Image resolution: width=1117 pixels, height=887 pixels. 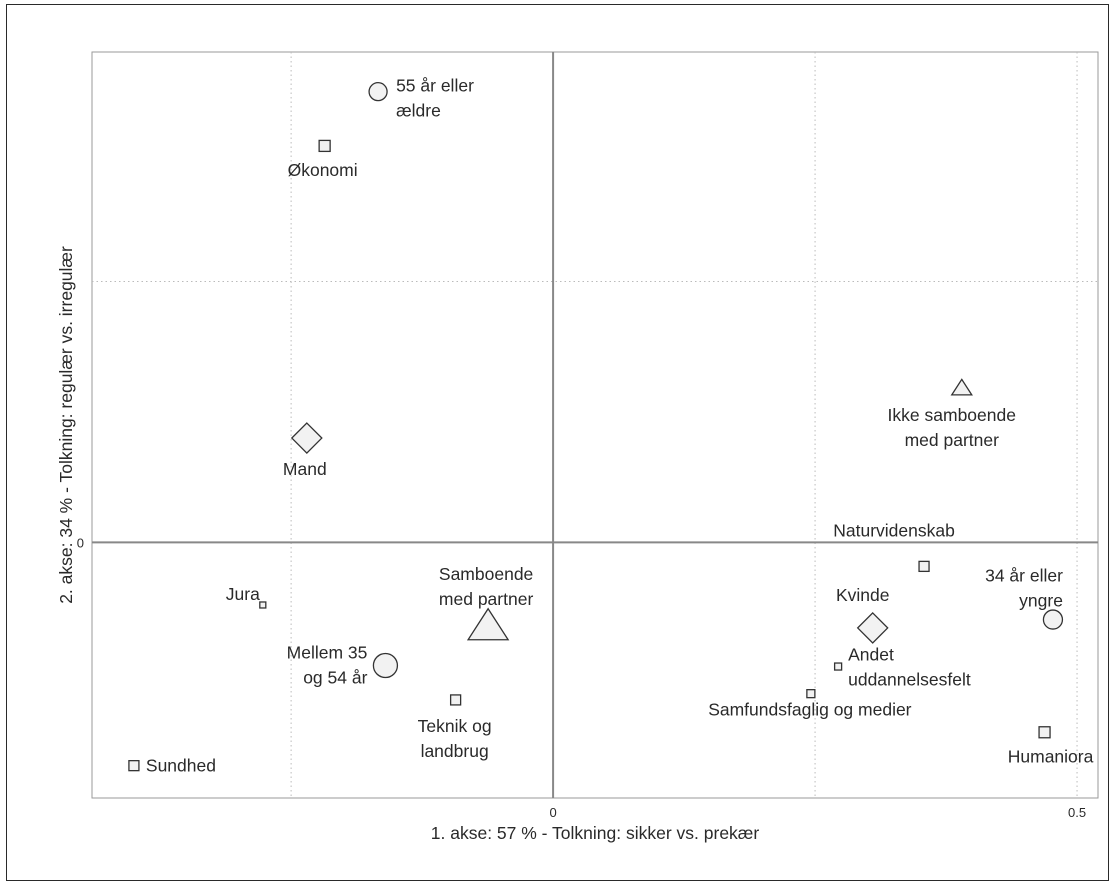 I want to click on point-label-line: Jura, so click(x=243, y=594).